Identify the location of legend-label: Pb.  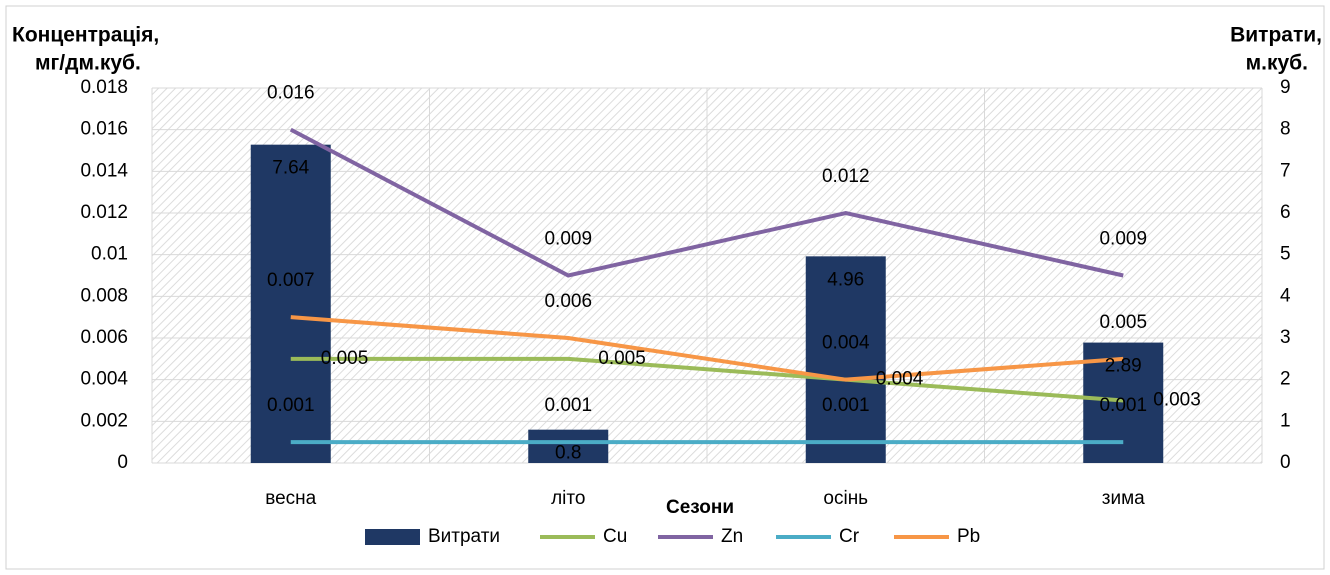
(968, 536).